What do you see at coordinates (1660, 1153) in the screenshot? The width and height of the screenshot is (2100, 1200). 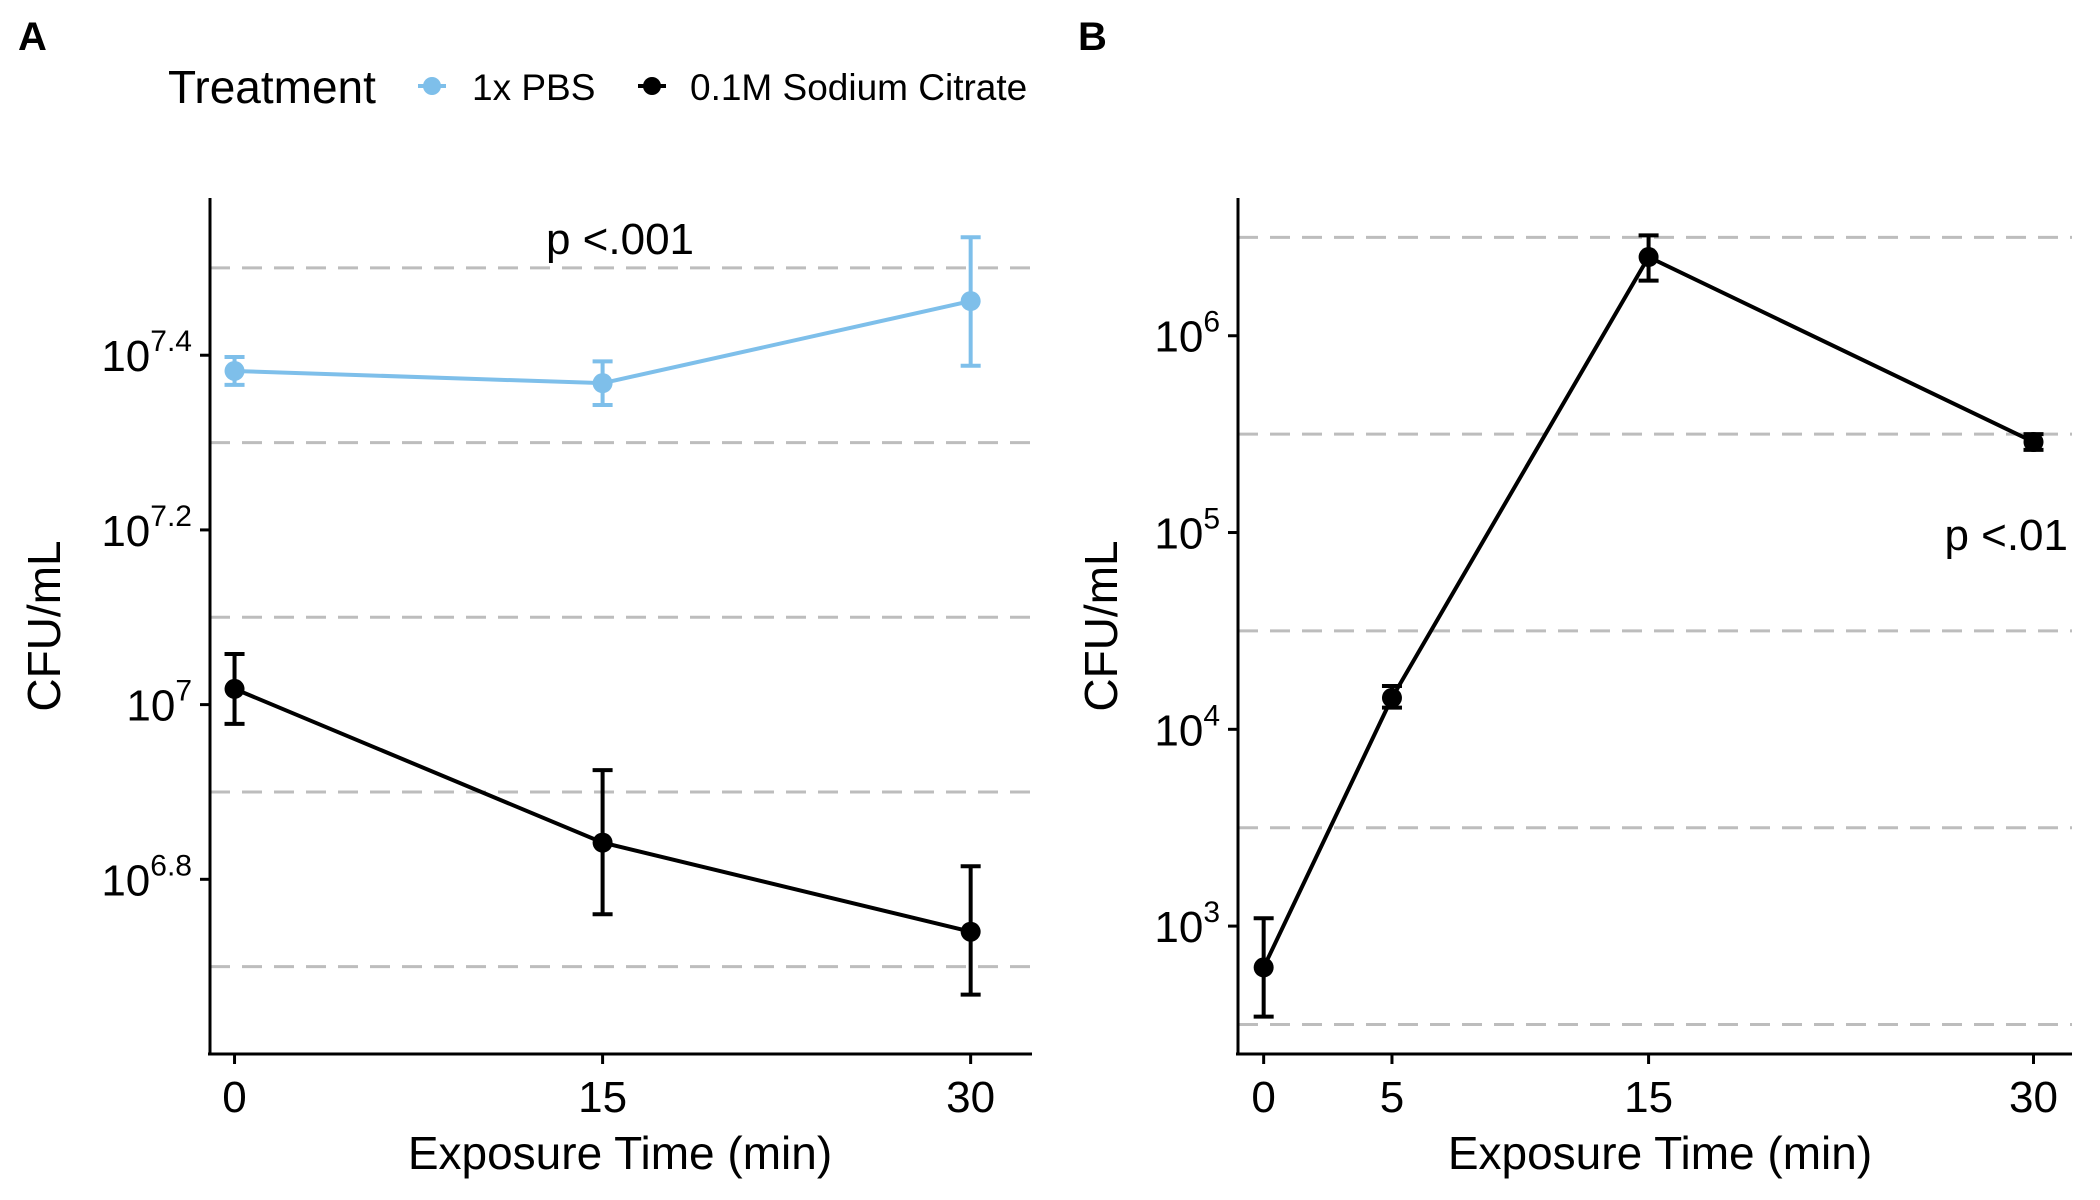 I see `panel-b-x-axis-title: Exposure Time (min)` at bounding box center [1660, 1153].